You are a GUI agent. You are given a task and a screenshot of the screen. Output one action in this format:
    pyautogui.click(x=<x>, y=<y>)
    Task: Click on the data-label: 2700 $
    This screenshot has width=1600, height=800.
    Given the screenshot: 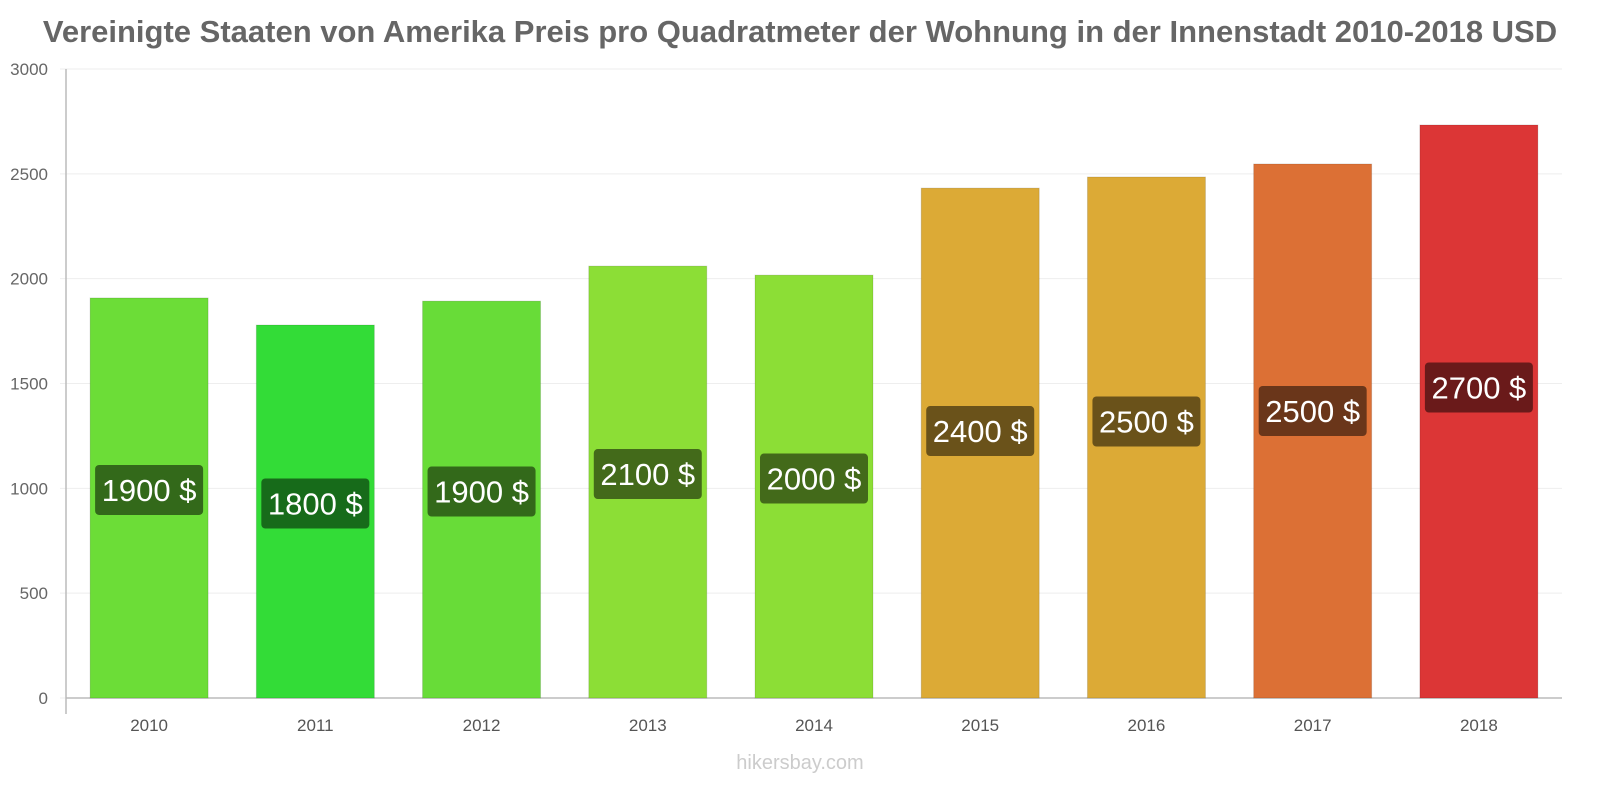 What is the action you would take?
    pyautogui.click(x=1478, y=387)
    